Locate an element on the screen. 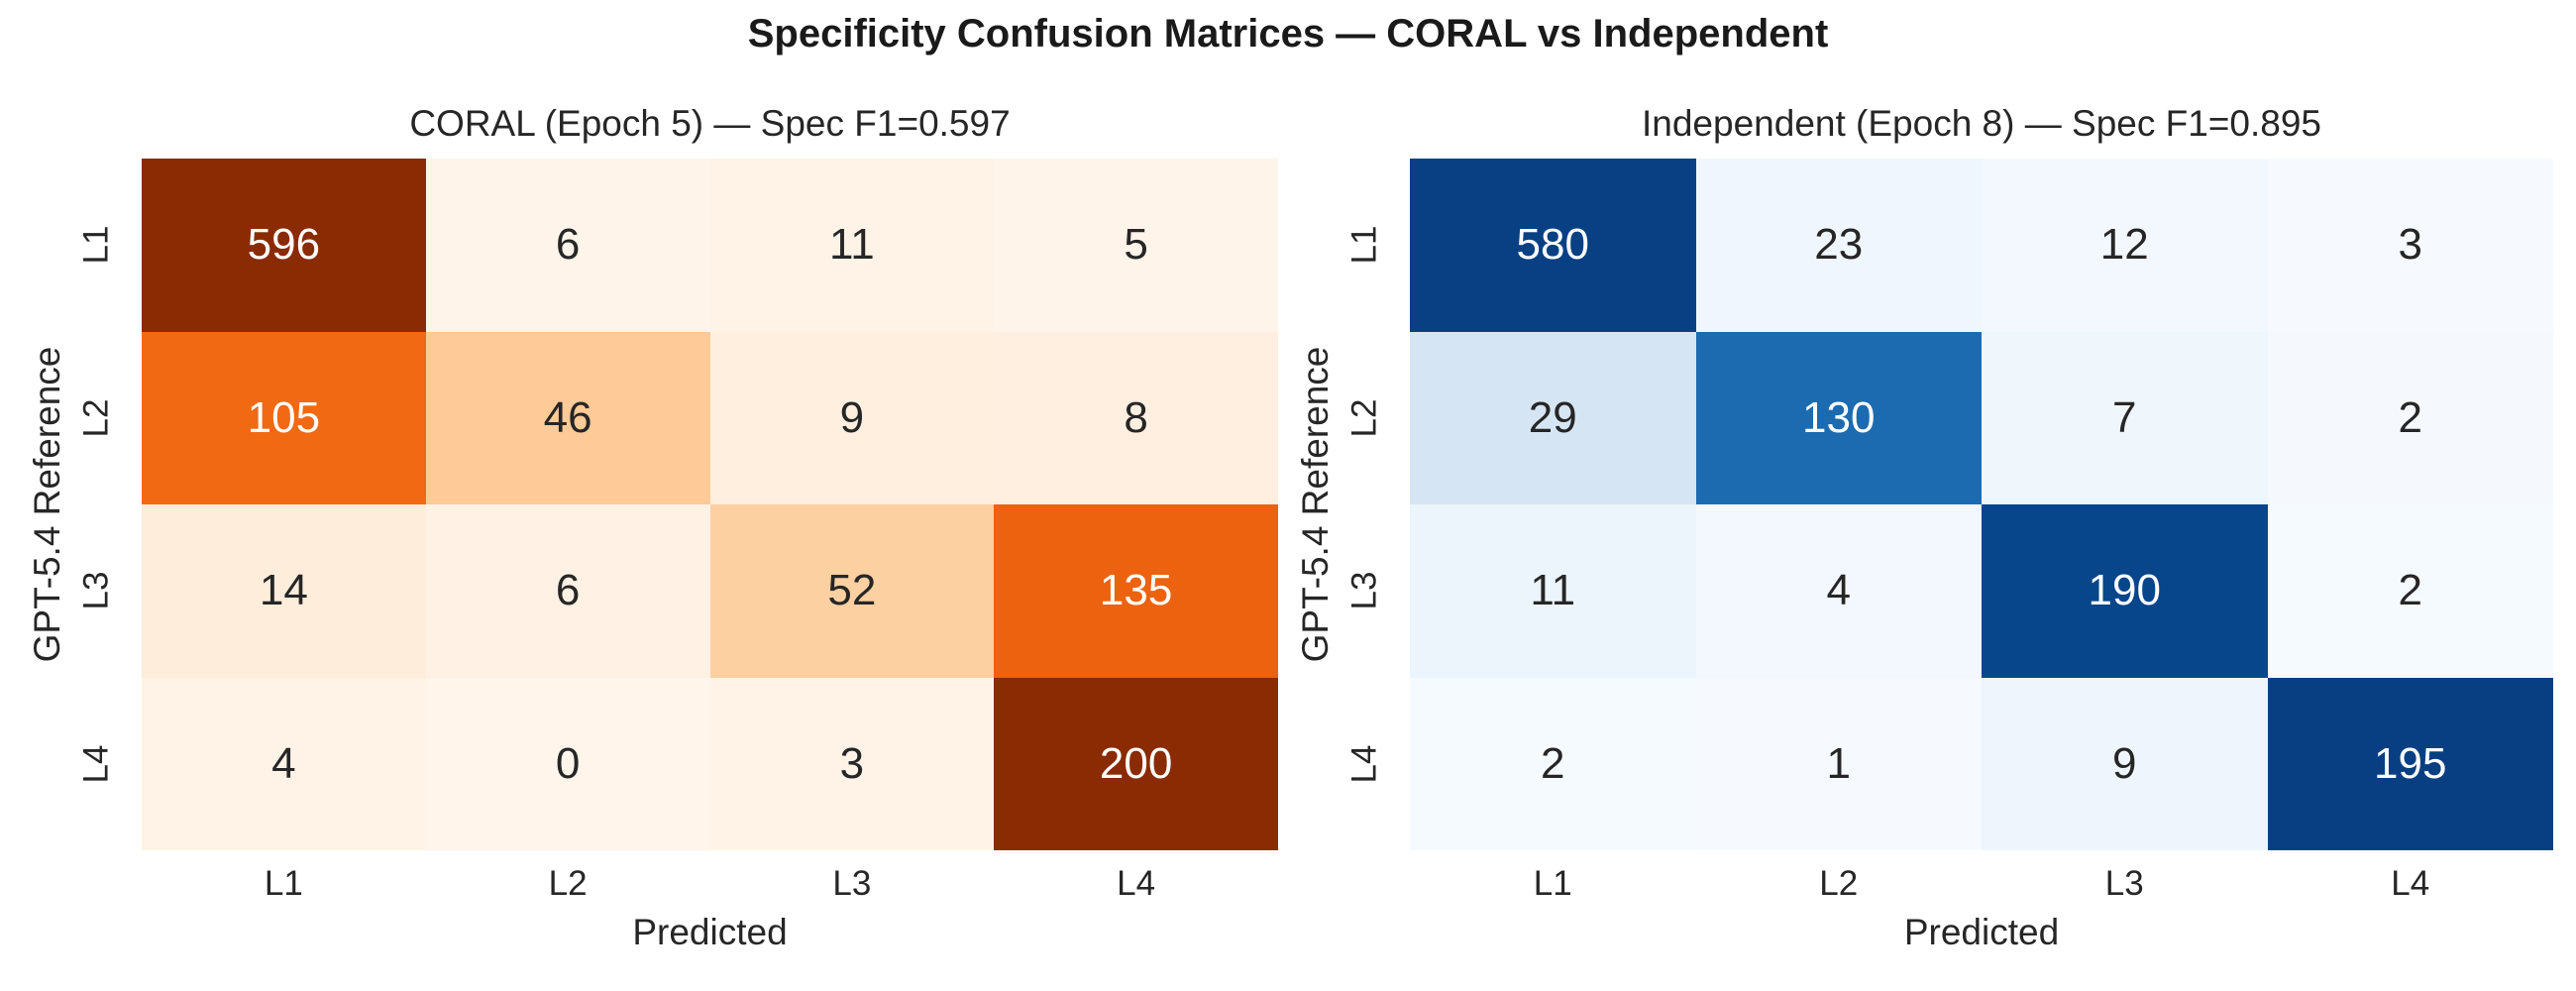  independent-y-tick-labels: L1 L2 L3 L4 is located at coordinates (1364, 504).